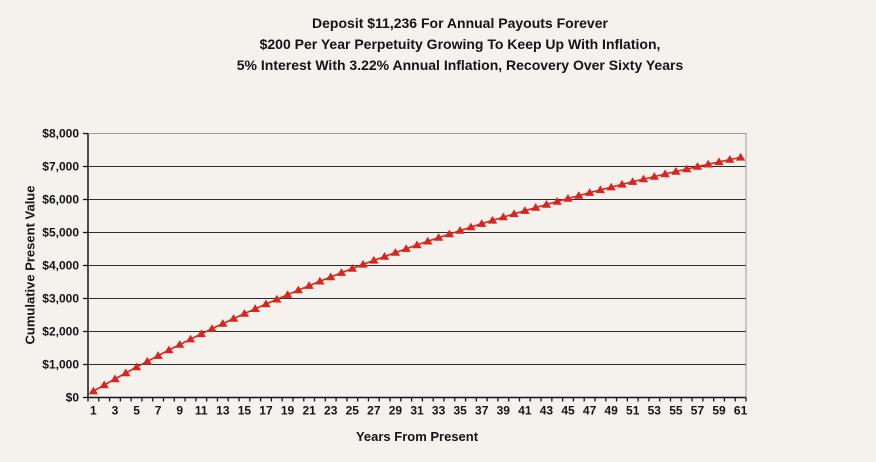  I want to click on x-axis-tick-label: 57, so click(698, 411).